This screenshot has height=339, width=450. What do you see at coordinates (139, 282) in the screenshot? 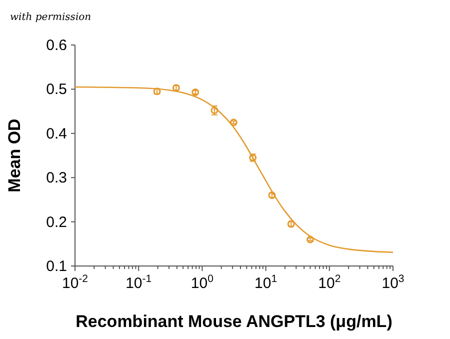
I see `x-tick-label: 10$^{-1}$` at bounding box center [139, 282].